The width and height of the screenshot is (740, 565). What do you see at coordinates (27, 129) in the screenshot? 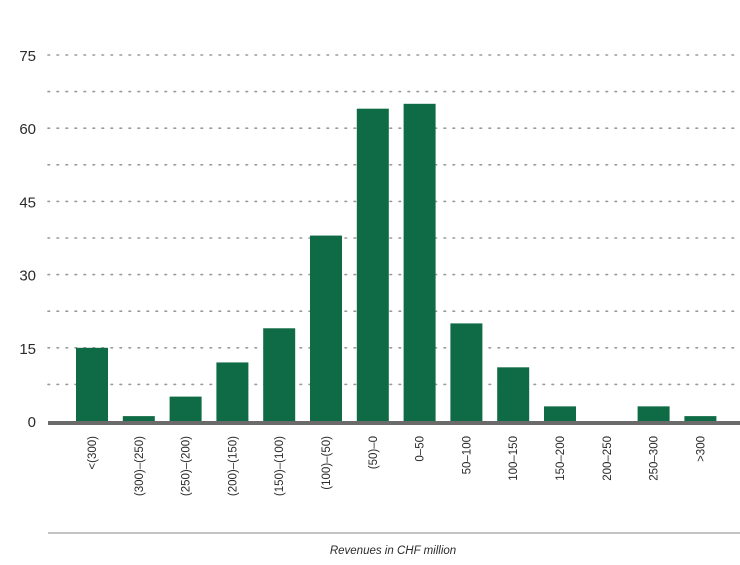
I see `y-tick-label: 60` at bounding box center [27, 129].